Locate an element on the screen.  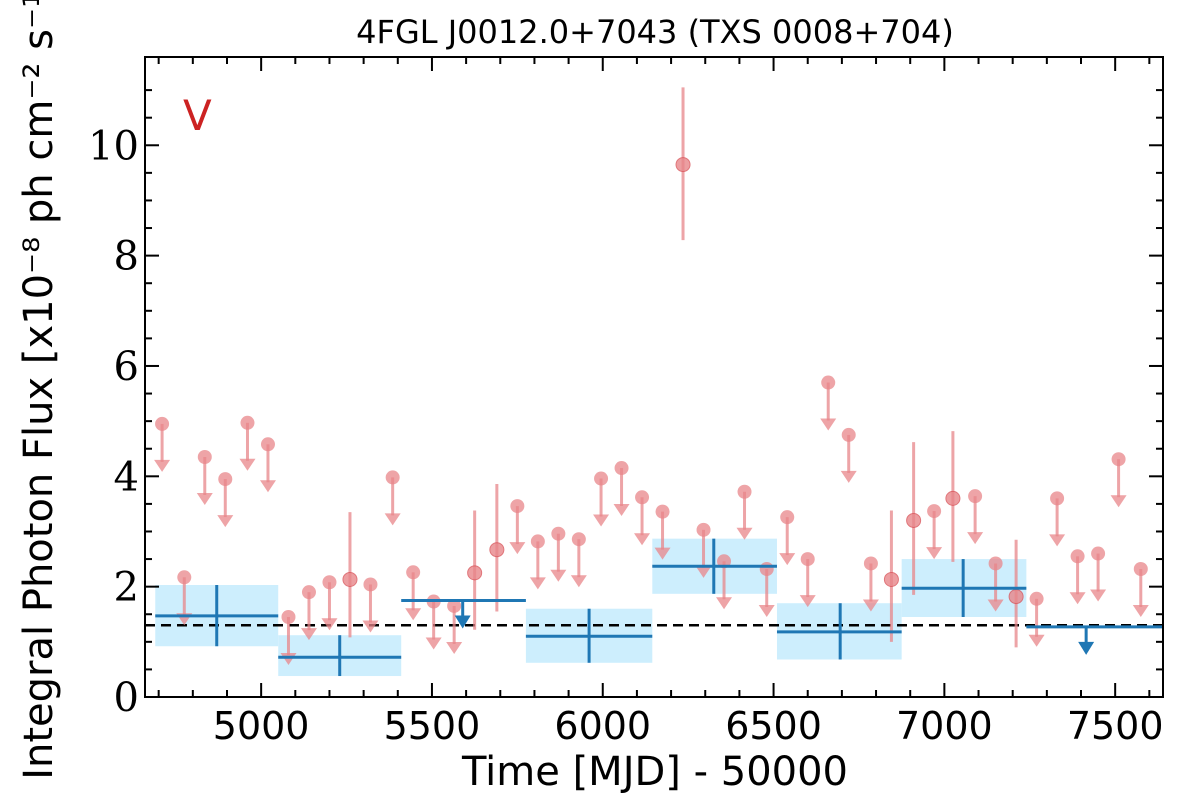
y-tick-label: 8 is located at coordinates (126, 257).